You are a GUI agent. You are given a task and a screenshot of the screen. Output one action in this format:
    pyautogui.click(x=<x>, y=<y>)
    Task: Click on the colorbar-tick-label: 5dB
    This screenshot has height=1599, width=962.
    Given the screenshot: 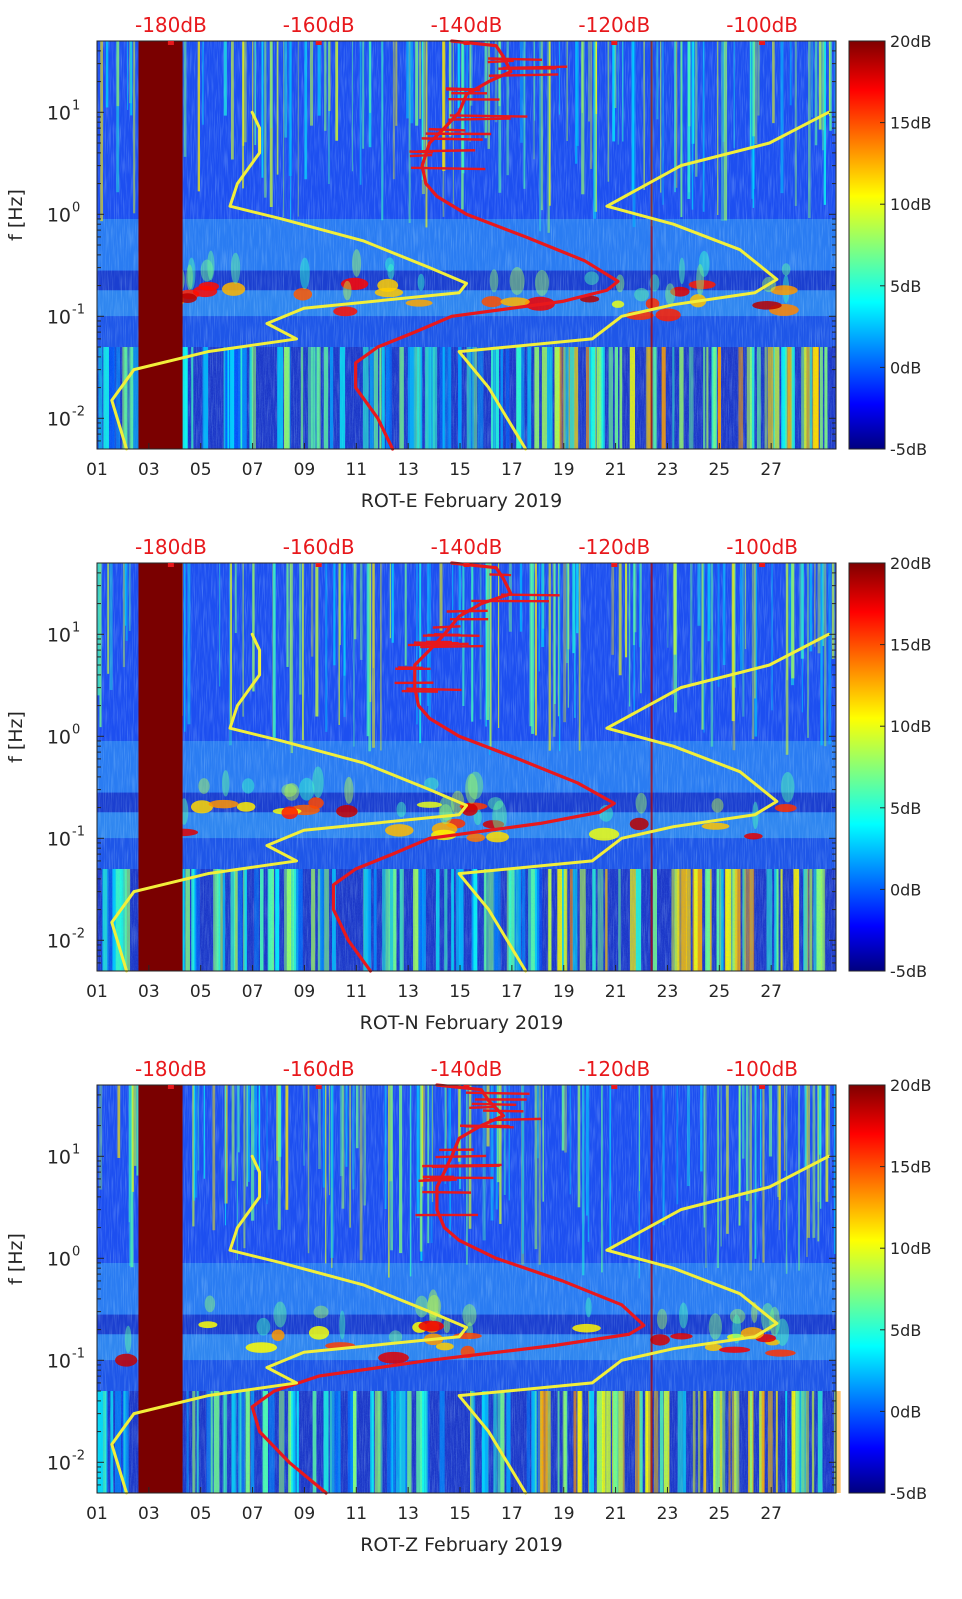 What is the action you would take?
    pyautogui.click(x=905, y=286)
    